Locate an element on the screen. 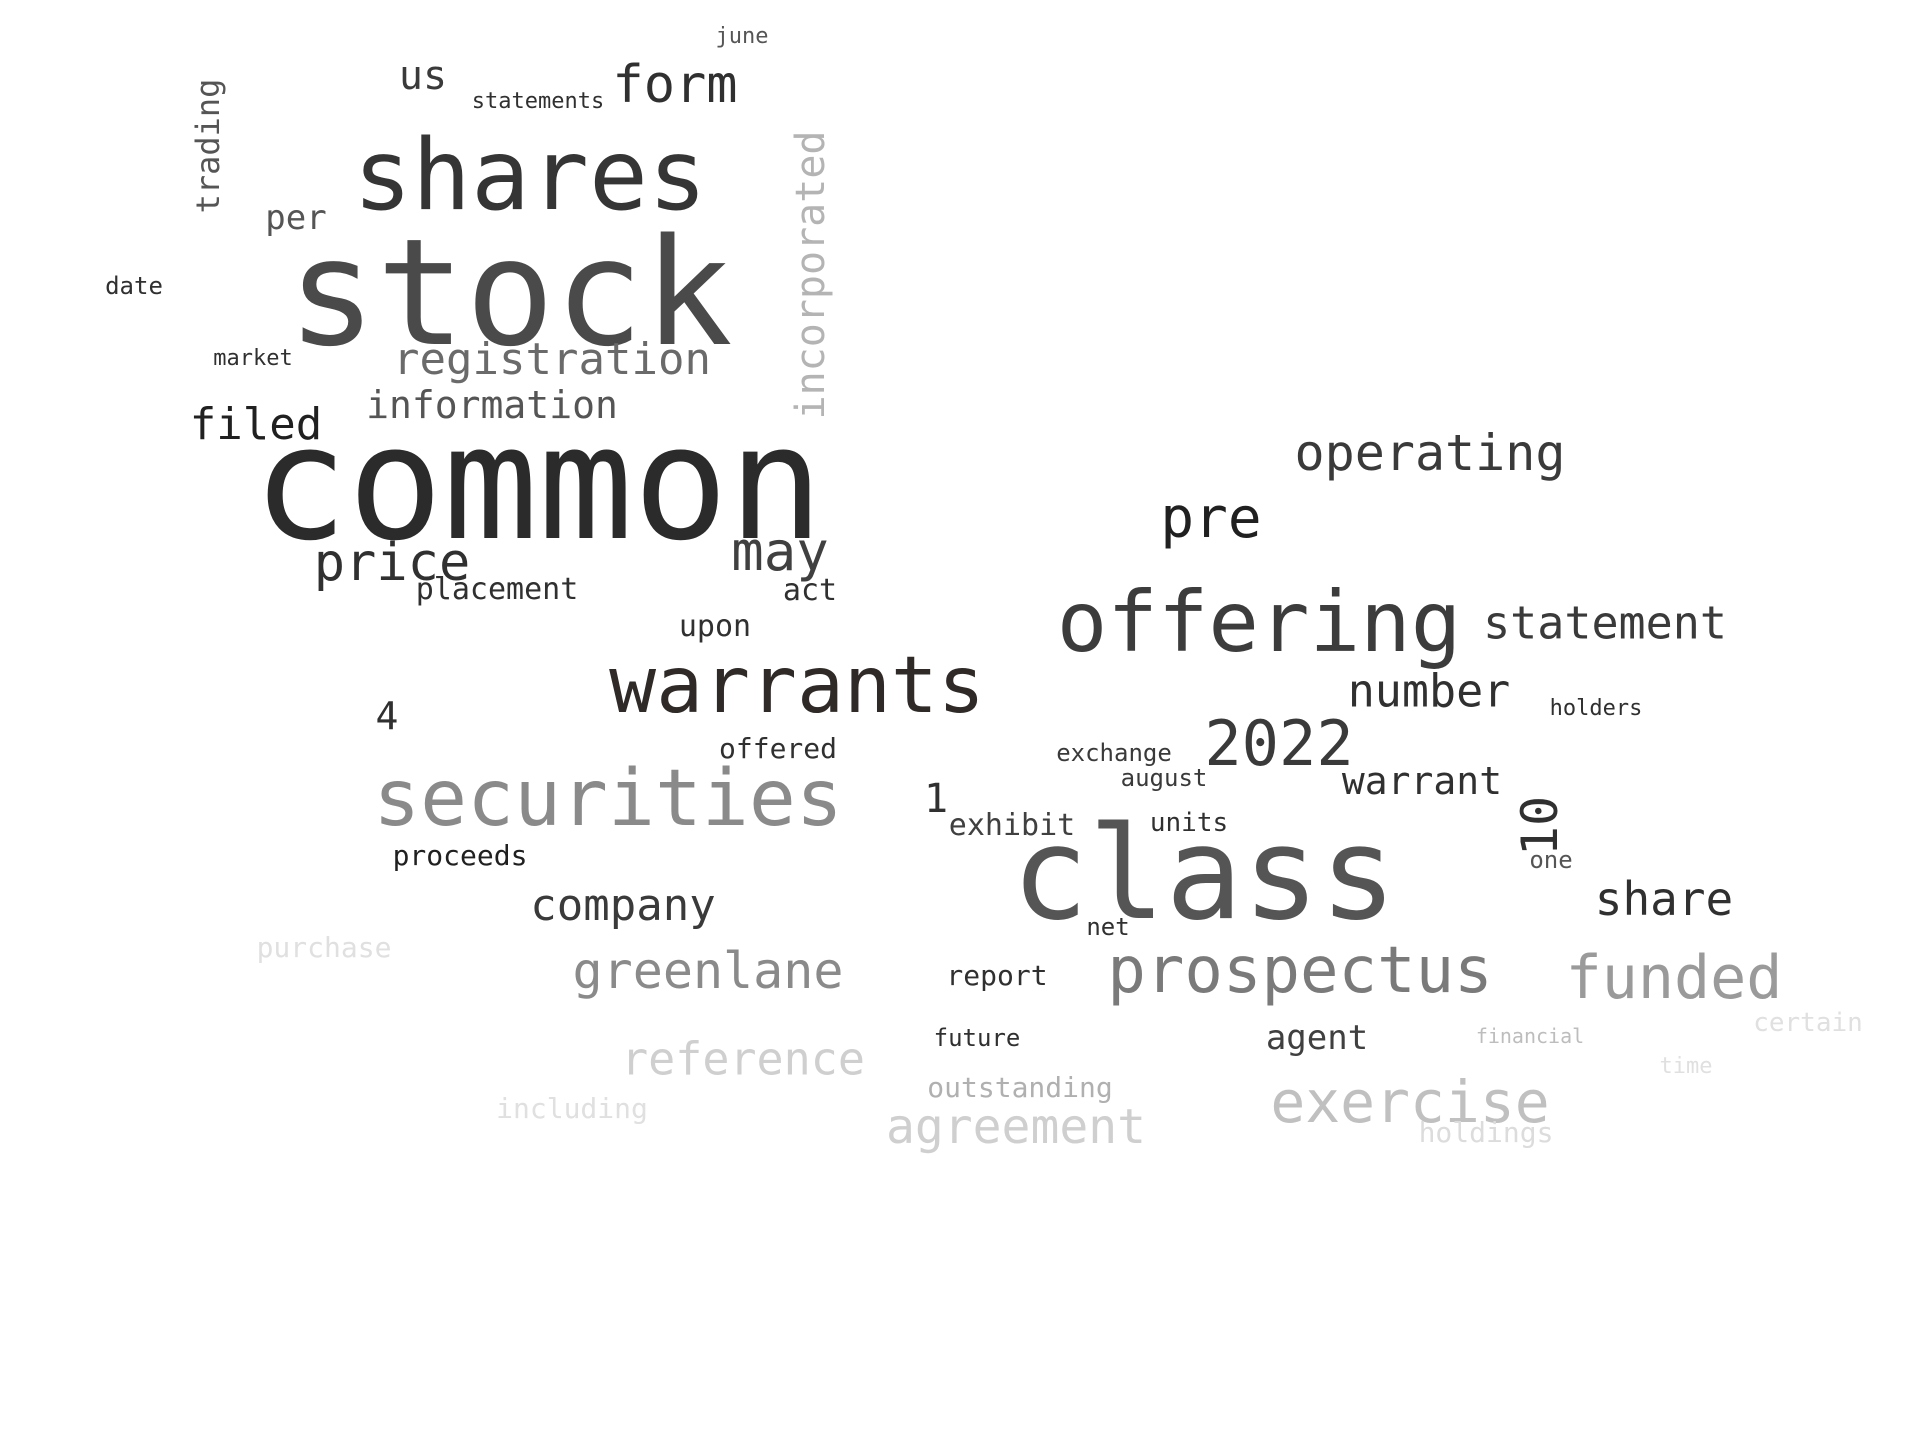 The image size is (1920, 1450). word: one is located at coordinates (1551, 860).